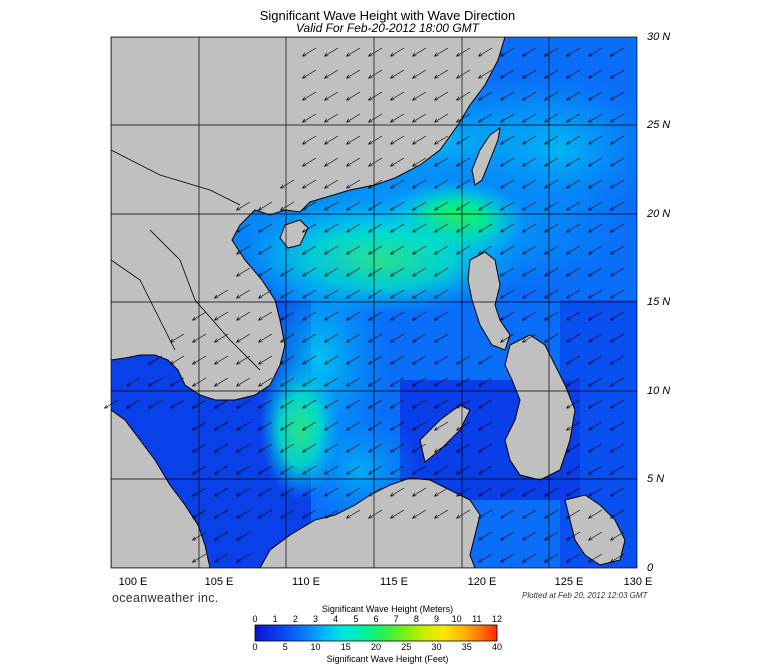 The width and height of the screenshot is (775, 665). What do you see at coordinates (477, 619) in the screenshot?
I see `colorbar-meters-tick: 11` at bounding box center [477, 619].